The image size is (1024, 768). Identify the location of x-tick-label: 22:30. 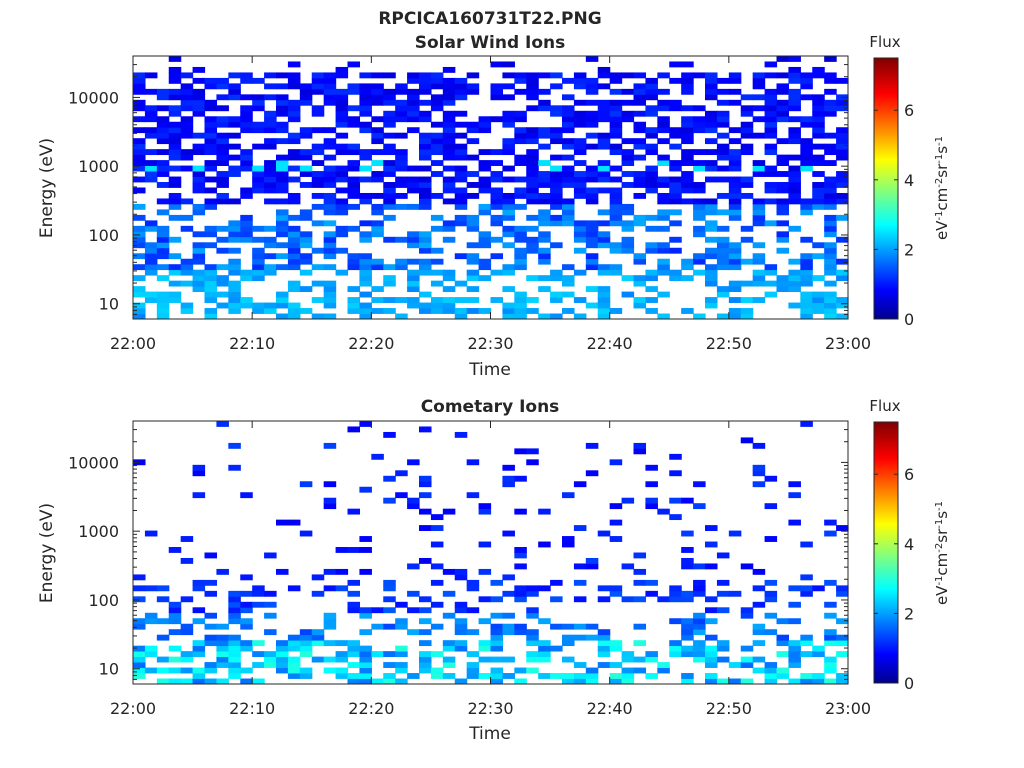
(490, 708).